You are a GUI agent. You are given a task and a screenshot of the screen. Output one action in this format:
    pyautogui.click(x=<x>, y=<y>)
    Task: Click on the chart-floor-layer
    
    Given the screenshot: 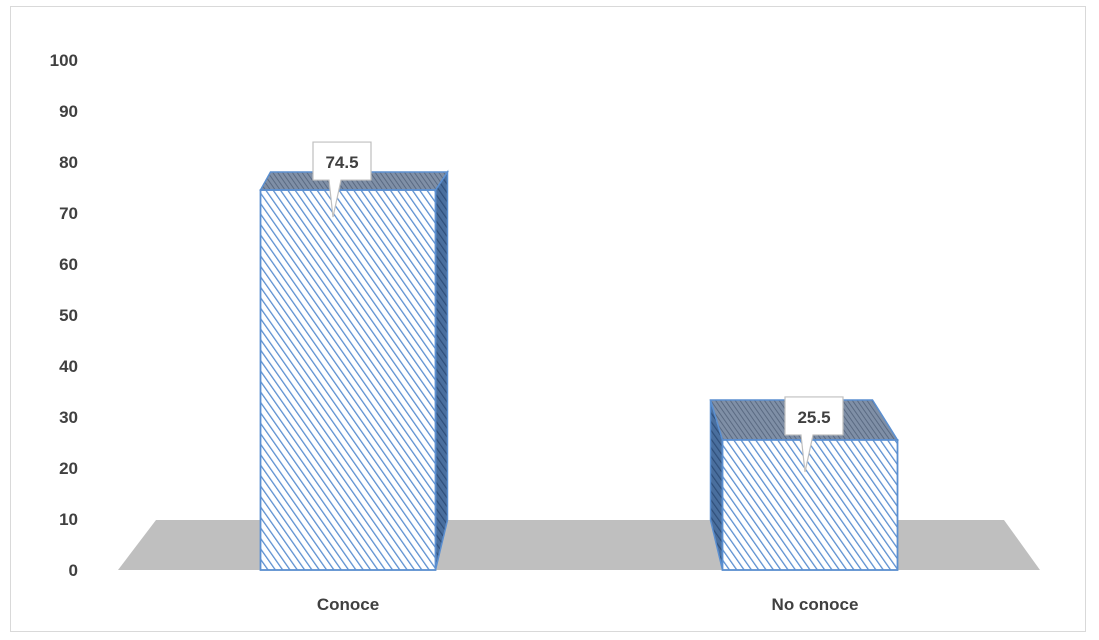 What is the action you would take?
    pyautogui.click(x=579, y=545)
    